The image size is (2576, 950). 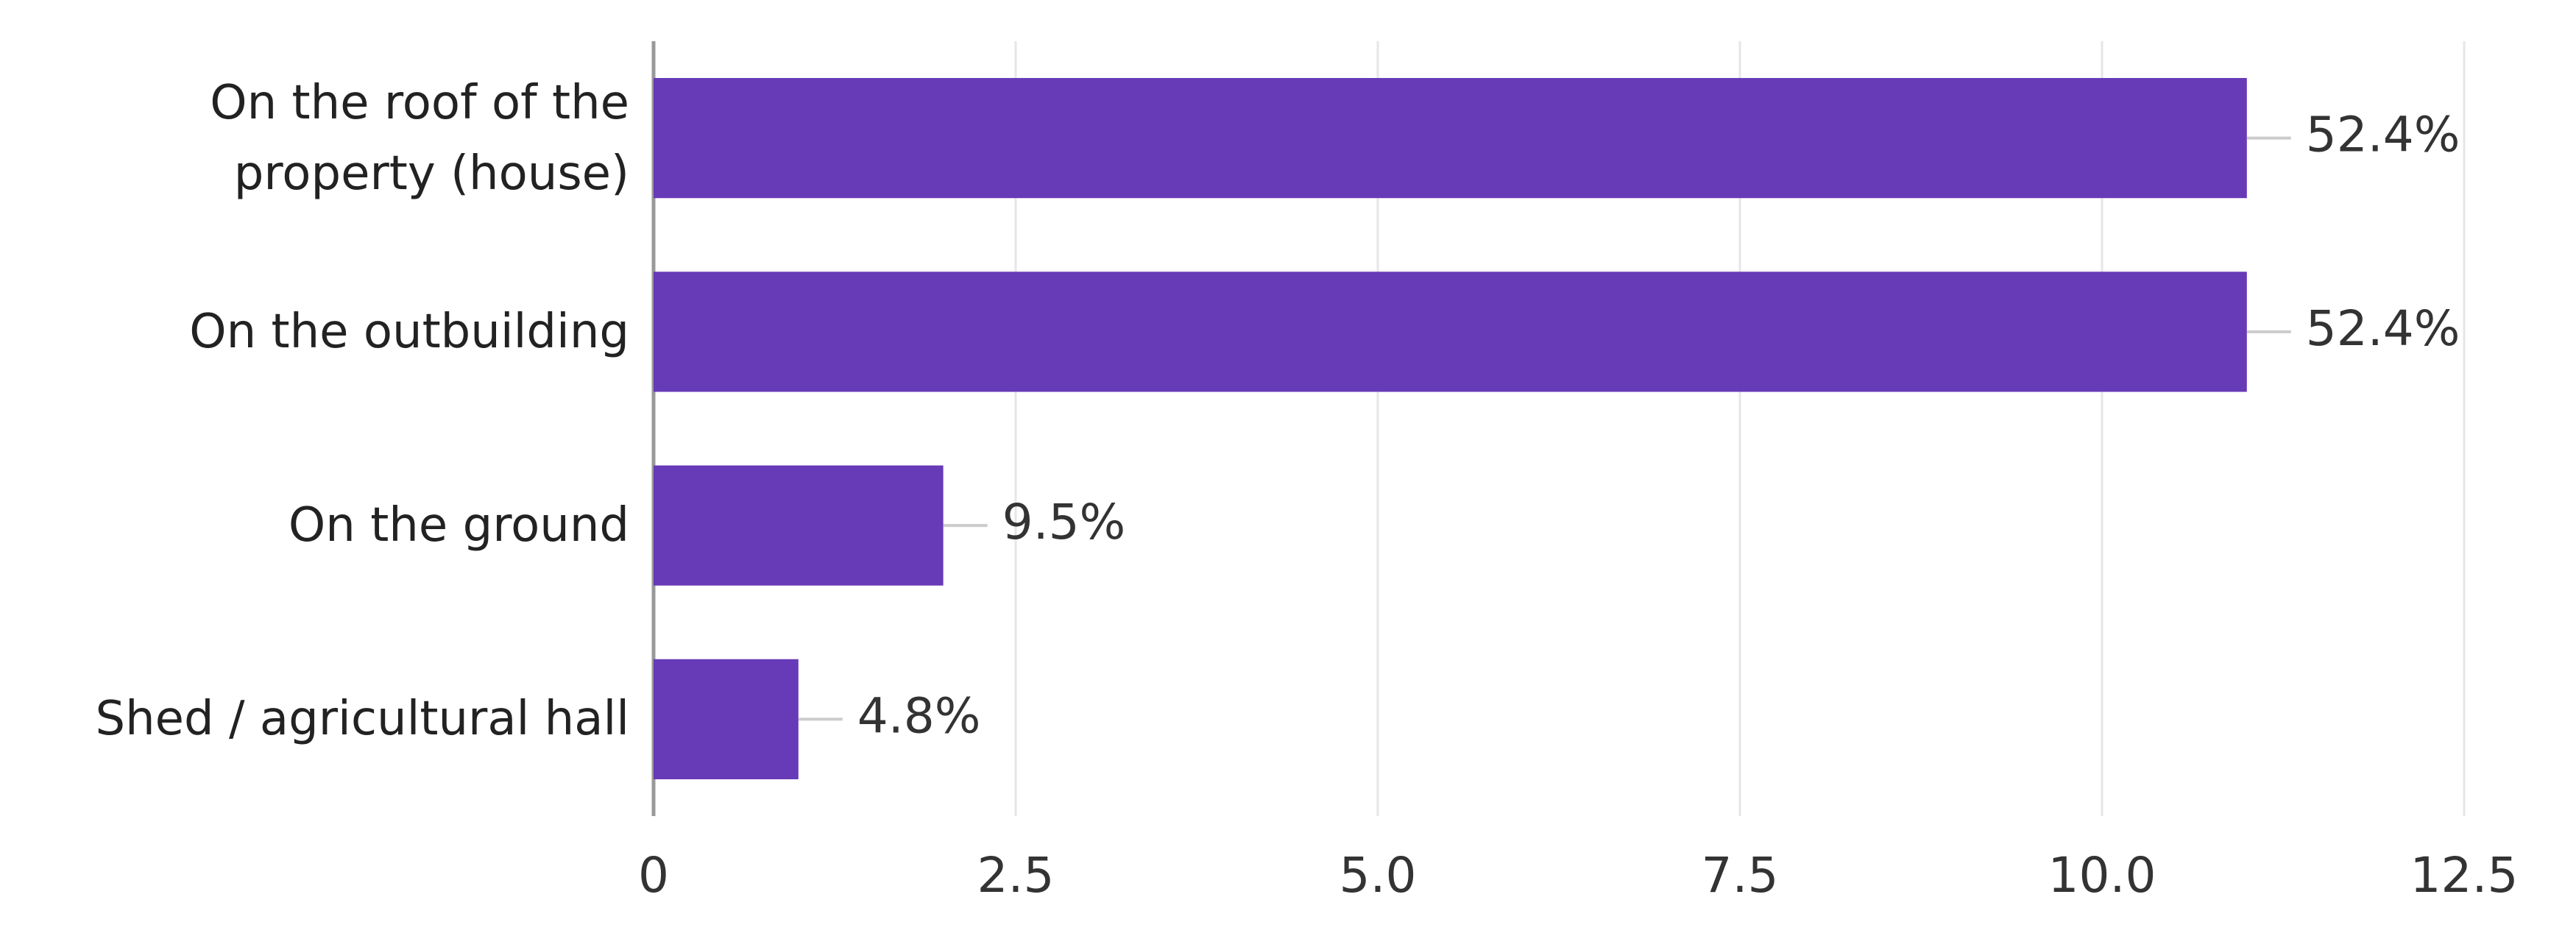 I want to click on category-label: On the outbuilding, so click(x=409, y=331).